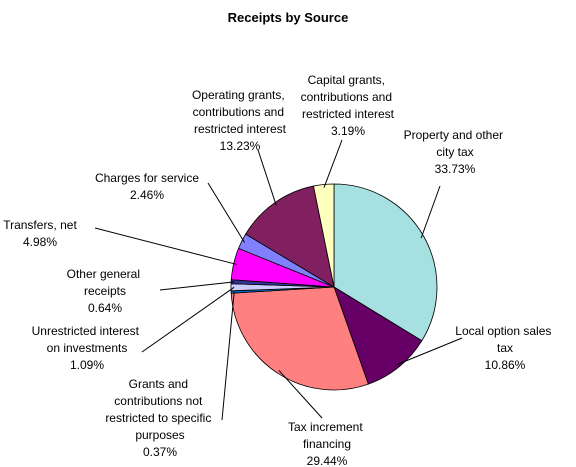  I want to click on slice-value-label: 33.73%, so click(455, 169).